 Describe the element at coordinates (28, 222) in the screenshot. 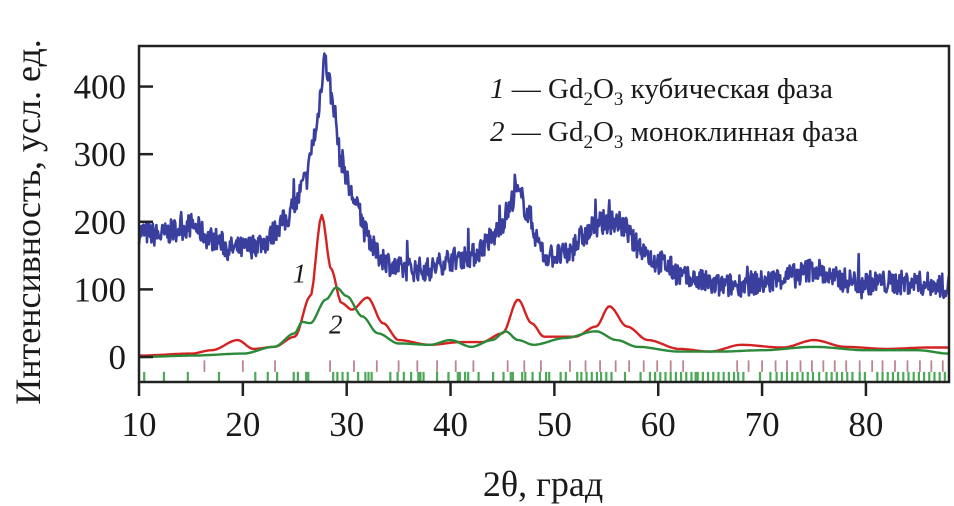

I see `y-axis-label: Интенсивность, усл. ед.` at that location.